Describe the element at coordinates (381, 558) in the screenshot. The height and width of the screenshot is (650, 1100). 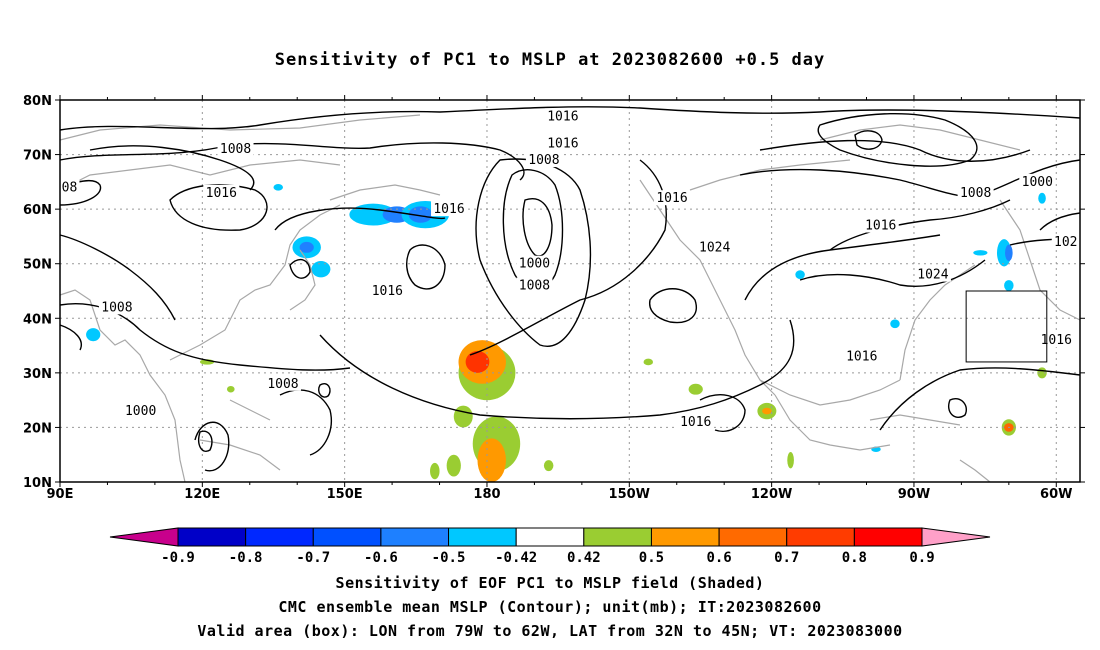
I see `colorbar-label: -0.6` at that location.